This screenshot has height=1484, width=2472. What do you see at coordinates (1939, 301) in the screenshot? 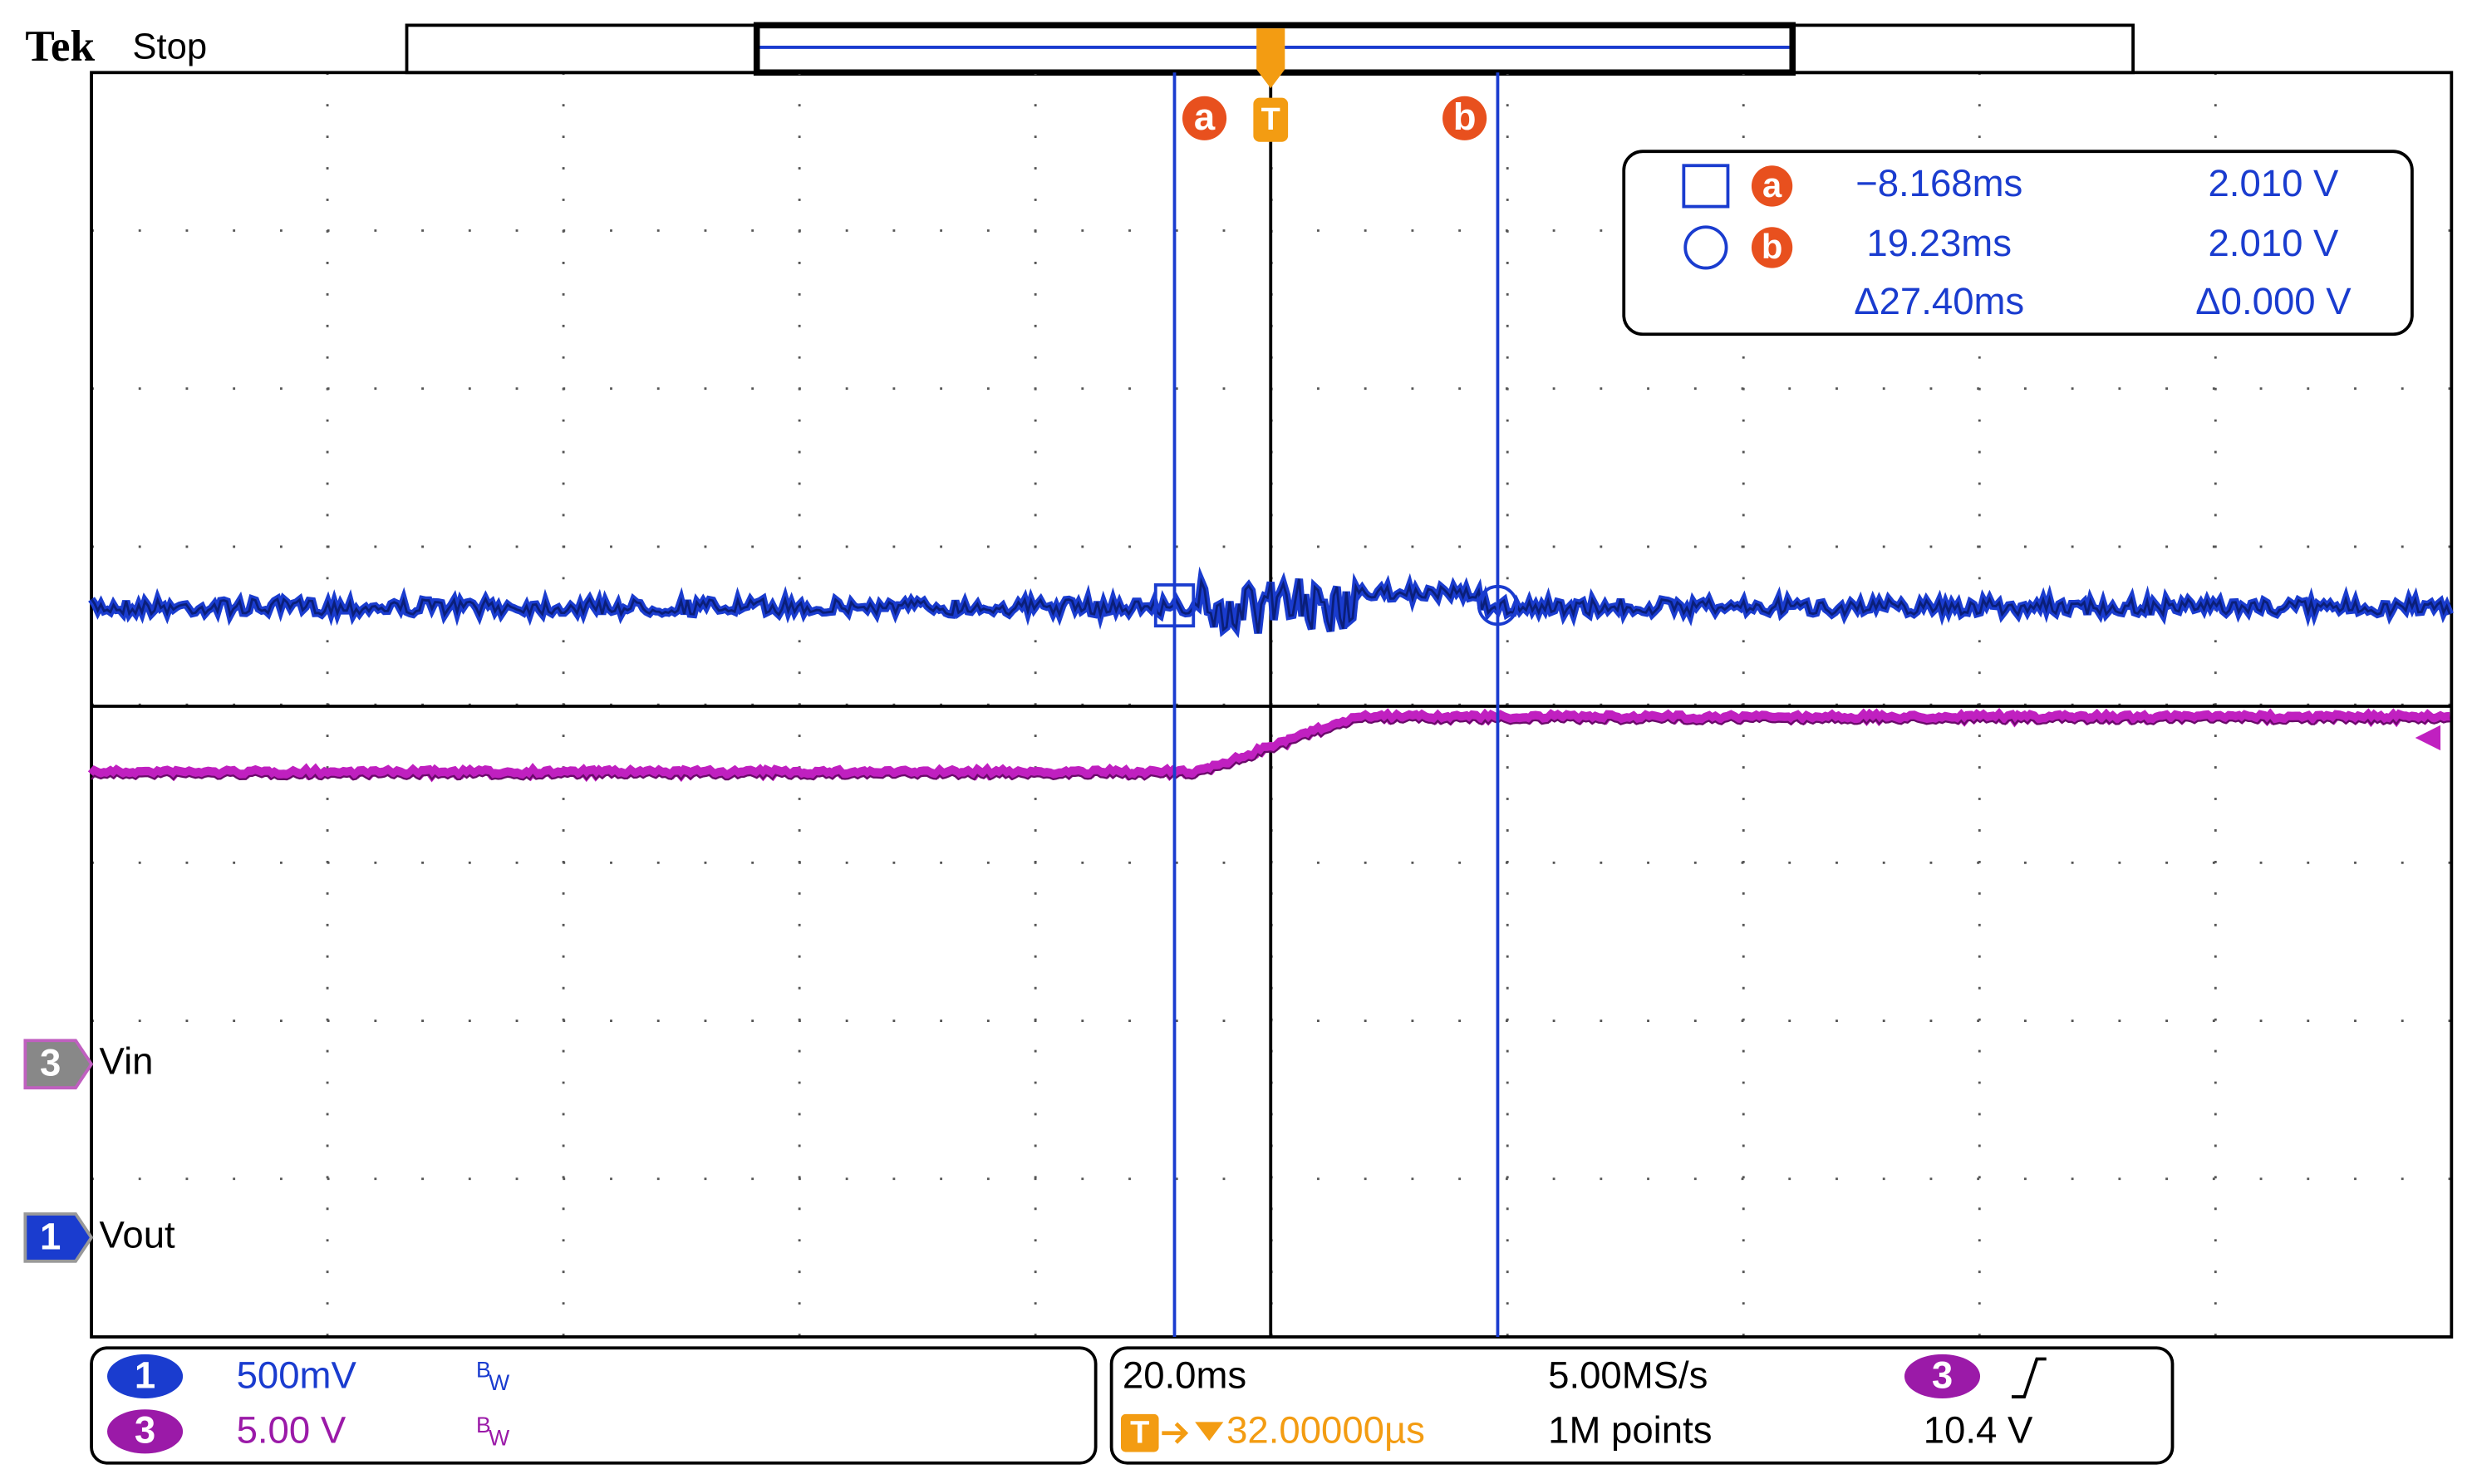
I see `readout-delta-time: Δ27.40ms` at bounding box center [1939, 301].